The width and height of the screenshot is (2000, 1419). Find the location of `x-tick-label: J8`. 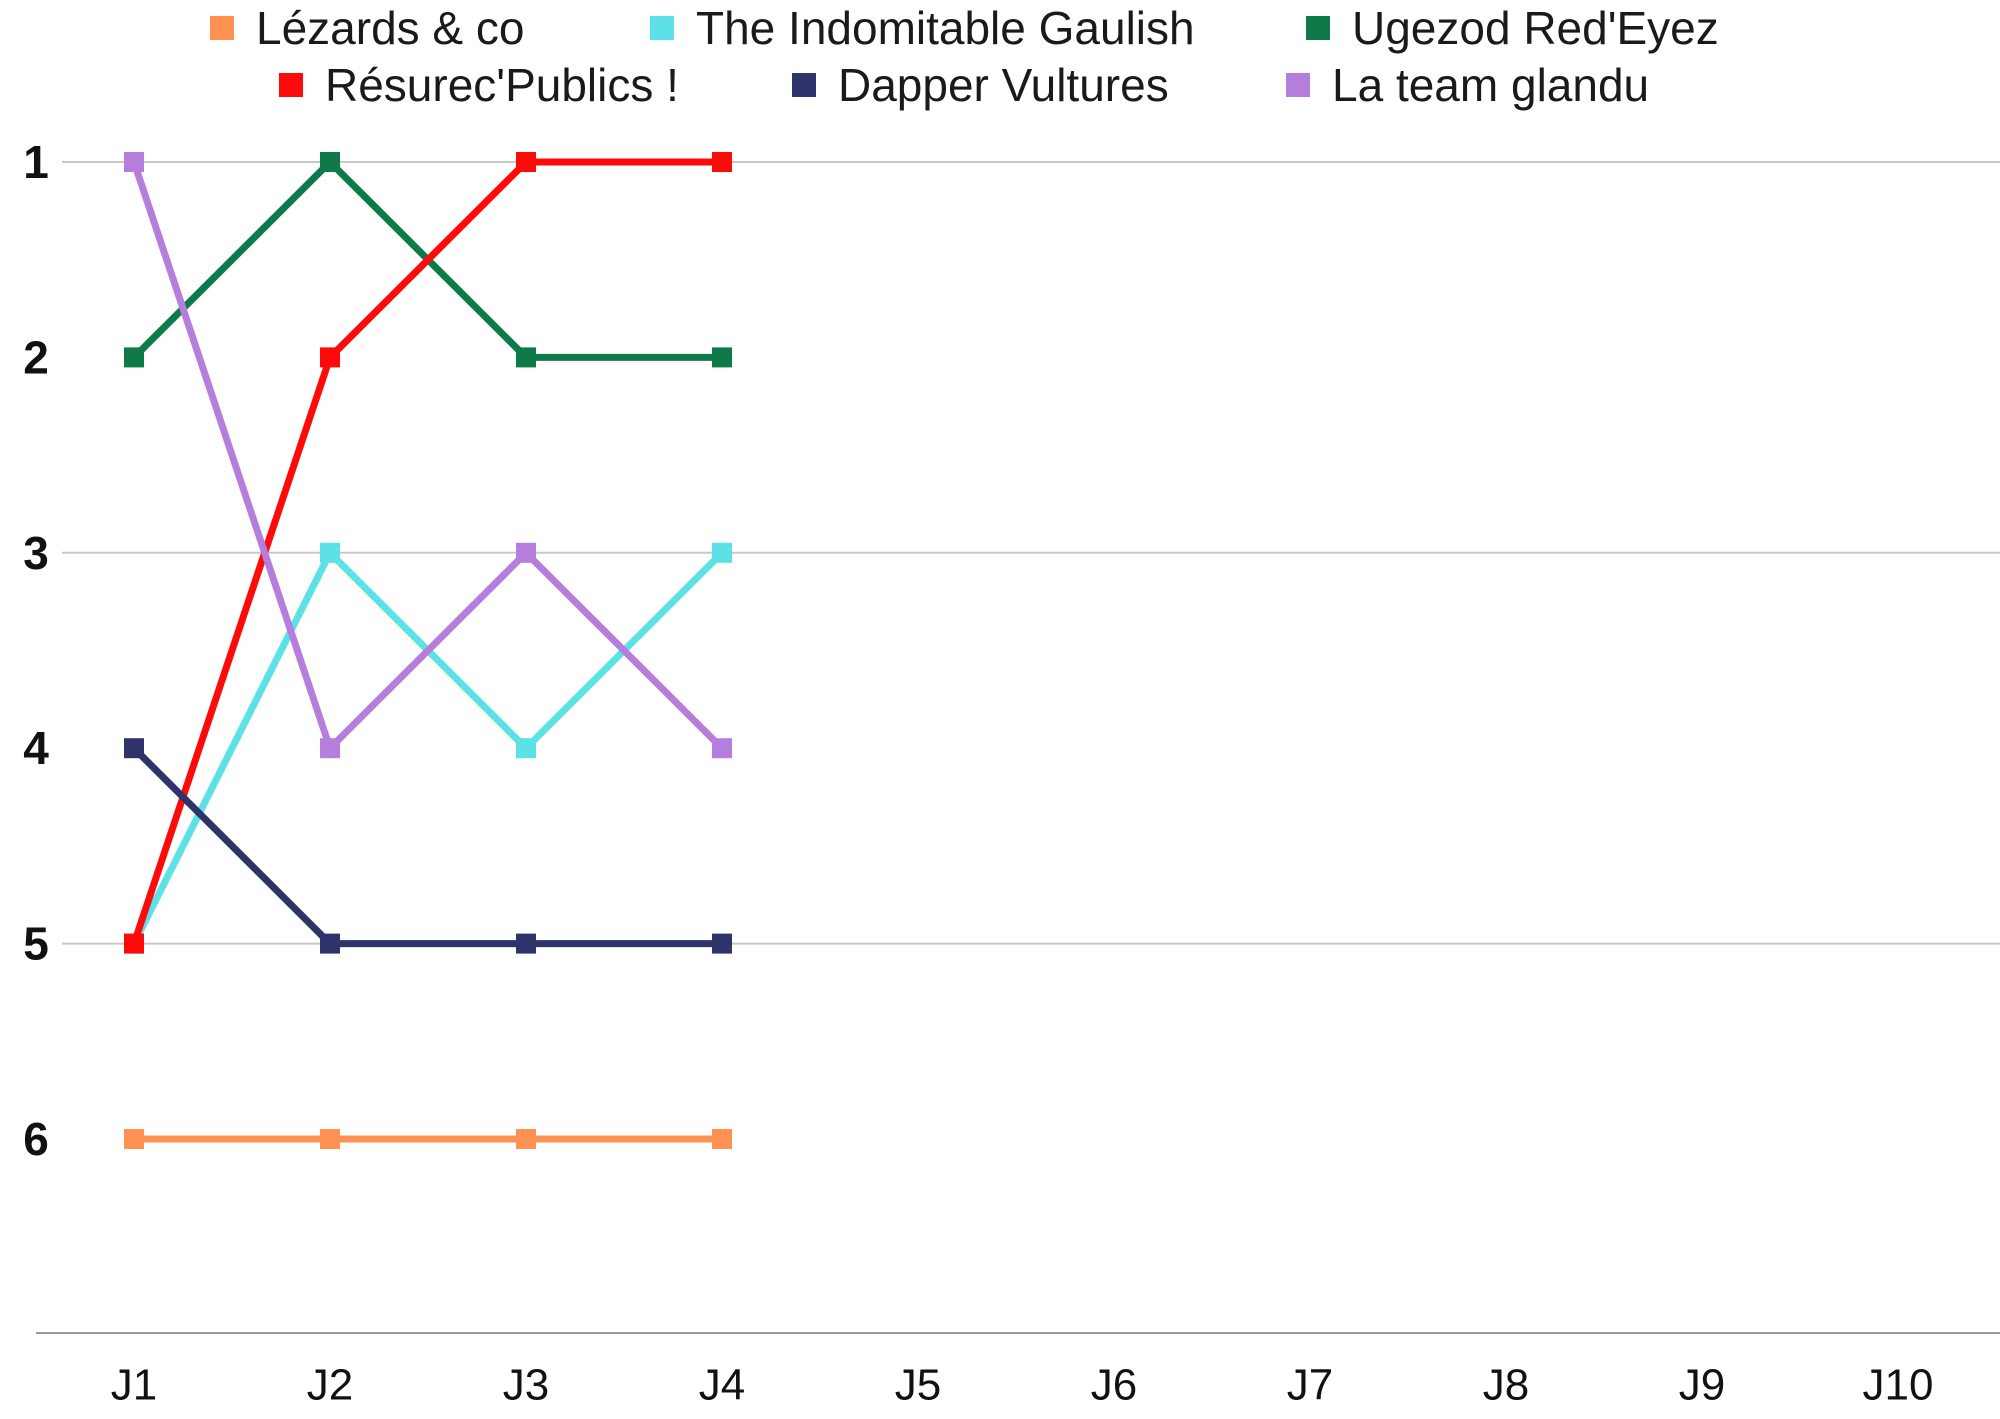

x-tick-label: J8 is located at coordinates (1506, 1385).